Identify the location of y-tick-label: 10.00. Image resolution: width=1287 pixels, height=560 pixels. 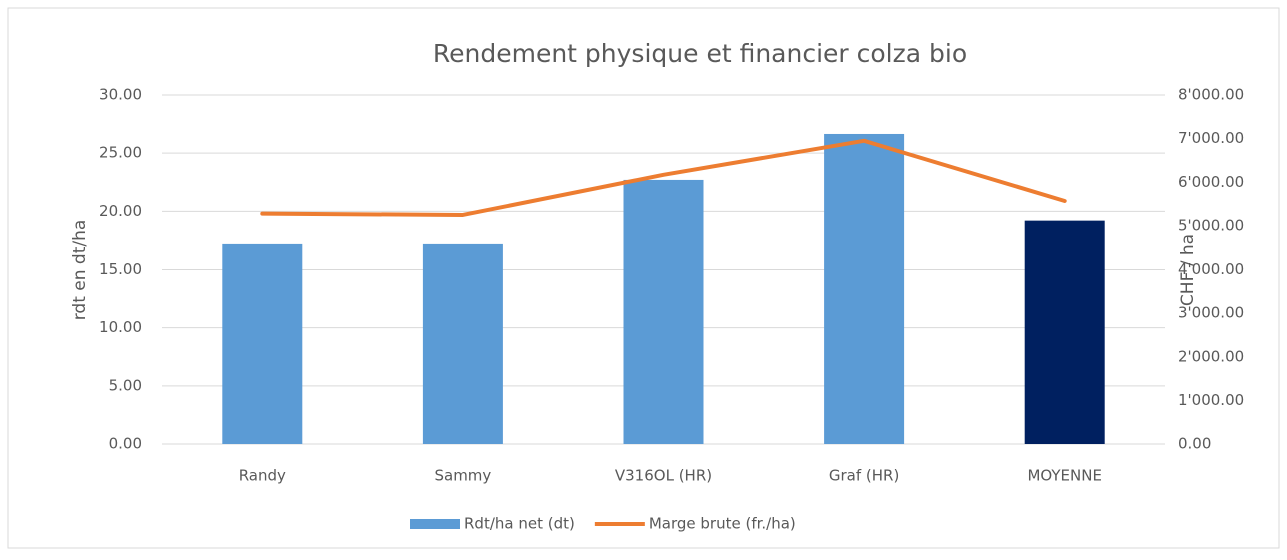
(120, 327).